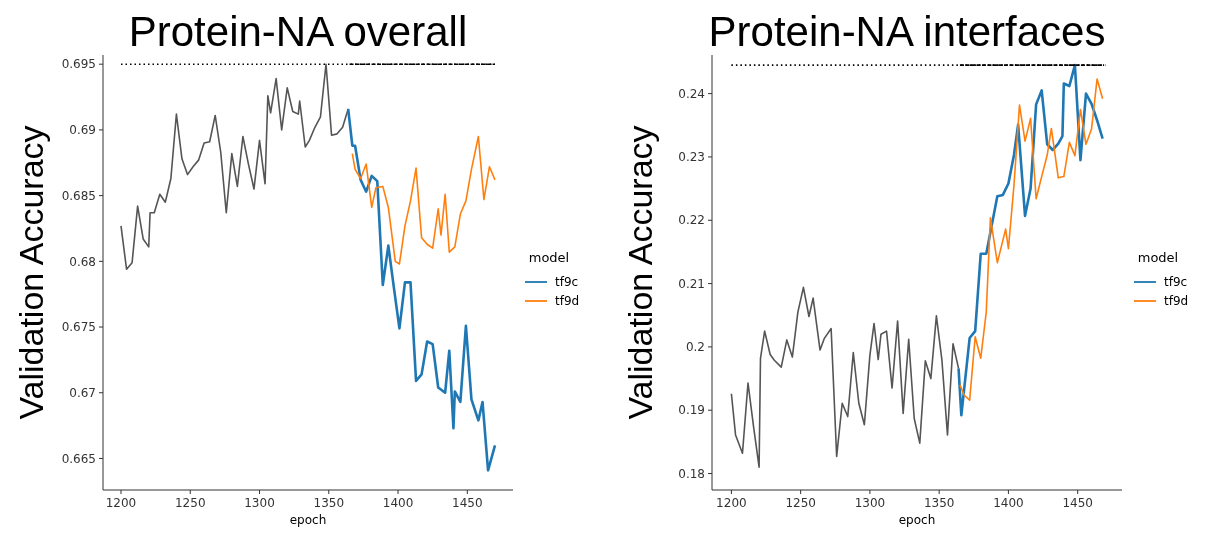 The image size is (1216, 535). Describe the element at coordinates (691, 283) in the screenshot. I see `y-tick-label: 0.21` at that location.